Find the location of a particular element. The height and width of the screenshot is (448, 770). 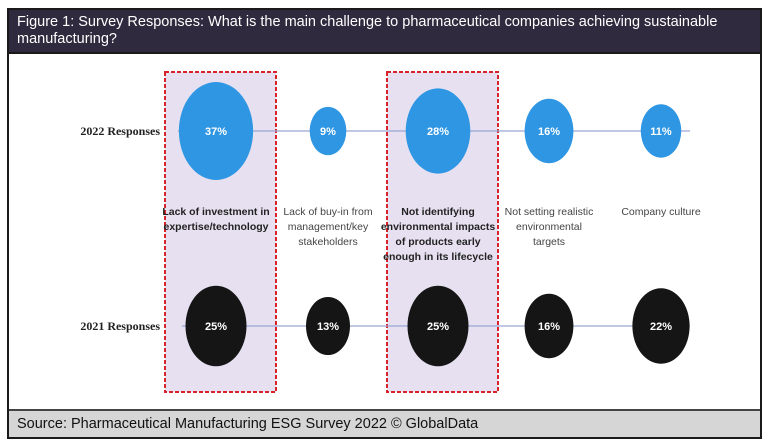

bubble-value-label: 13% is located at coordinates (328, 327).